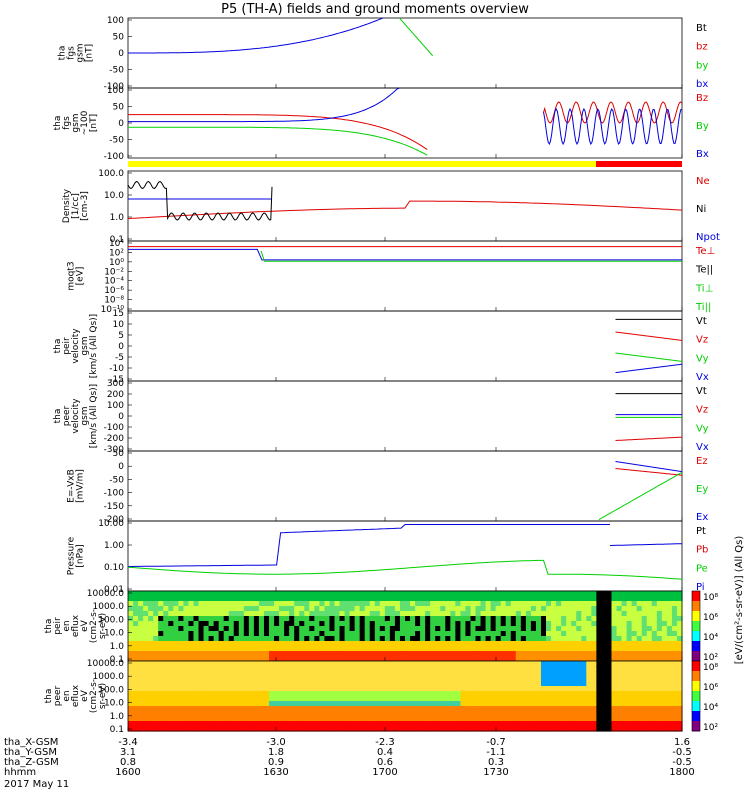 This screenshot has width=750, height=800. I want to click on series-vx, so click(649, 368).